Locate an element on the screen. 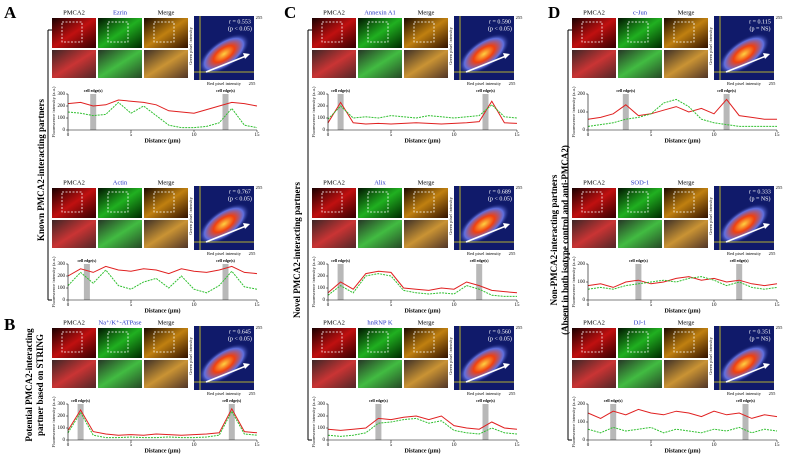 The width and height of the screenshot is (793, 460). image-label: Na⁺/K⁺-ATPase is located at coordinates (120, 322).